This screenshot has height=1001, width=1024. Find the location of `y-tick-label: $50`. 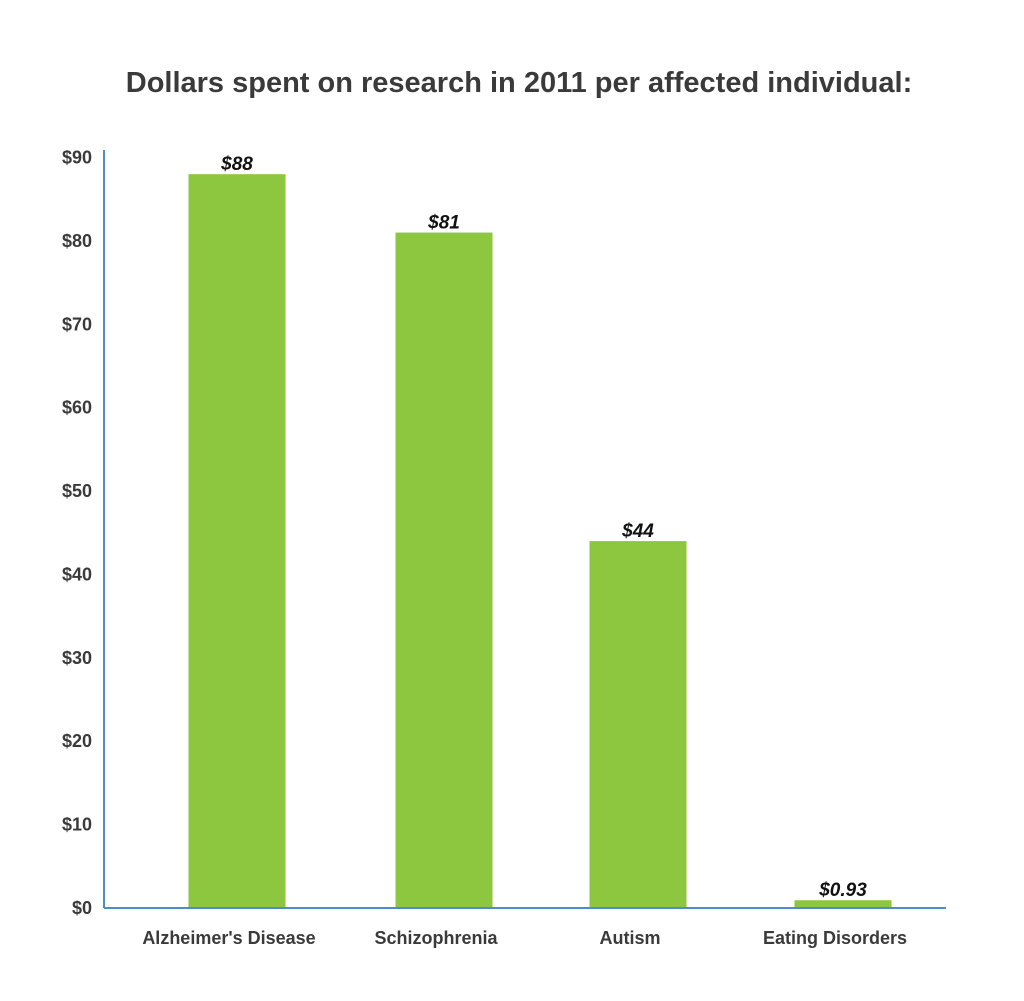

y-tick-label: $50 is located at coordinates (77, 491).